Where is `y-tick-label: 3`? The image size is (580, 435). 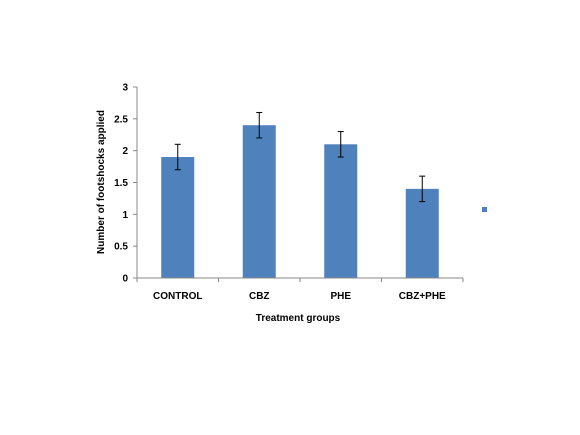 y-tick-label: 3 is located at coordinates (125, 88).